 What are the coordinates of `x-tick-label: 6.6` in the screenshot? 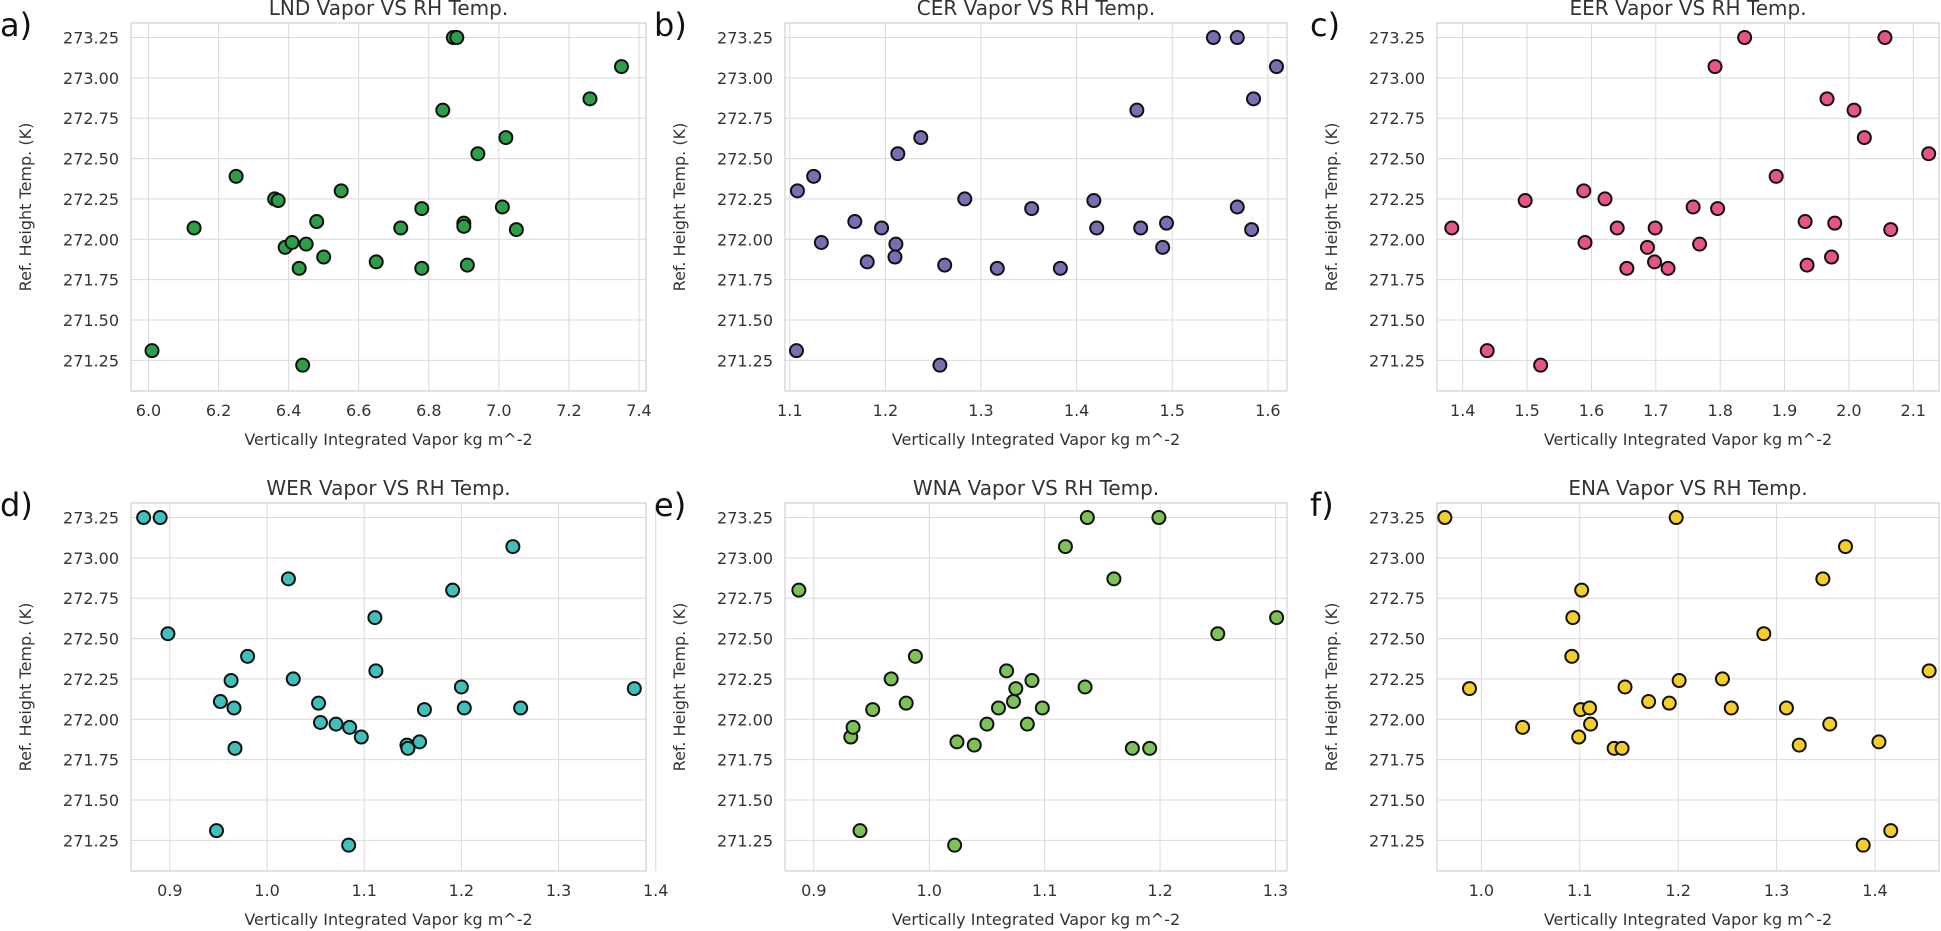 It's located at (358, 410).